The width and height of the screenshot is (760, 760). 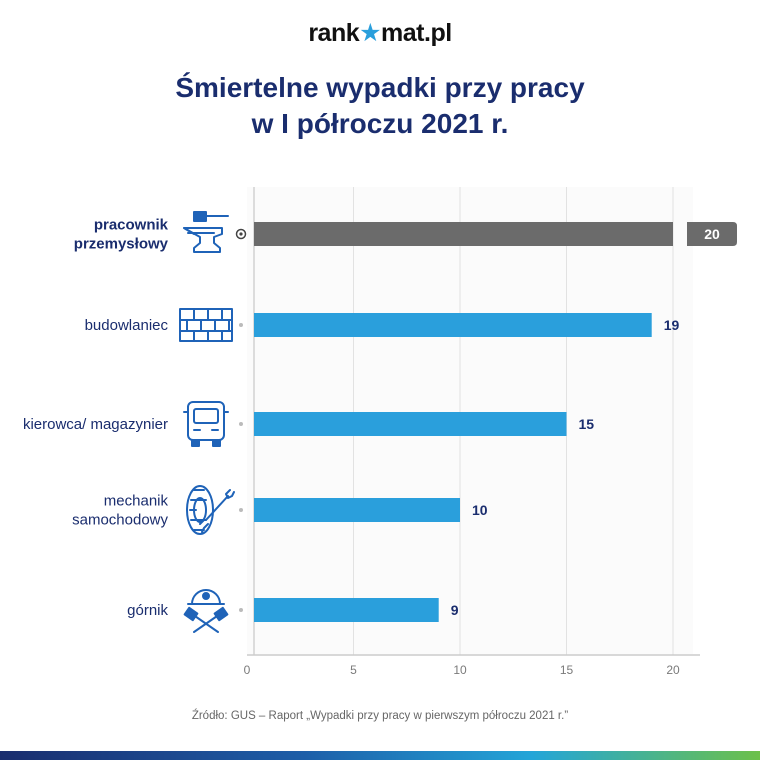 What do you see at coordinates (121, 244) in the screenshot?
I see `category-label: przemysłowy` at bounding box center [121, 244].